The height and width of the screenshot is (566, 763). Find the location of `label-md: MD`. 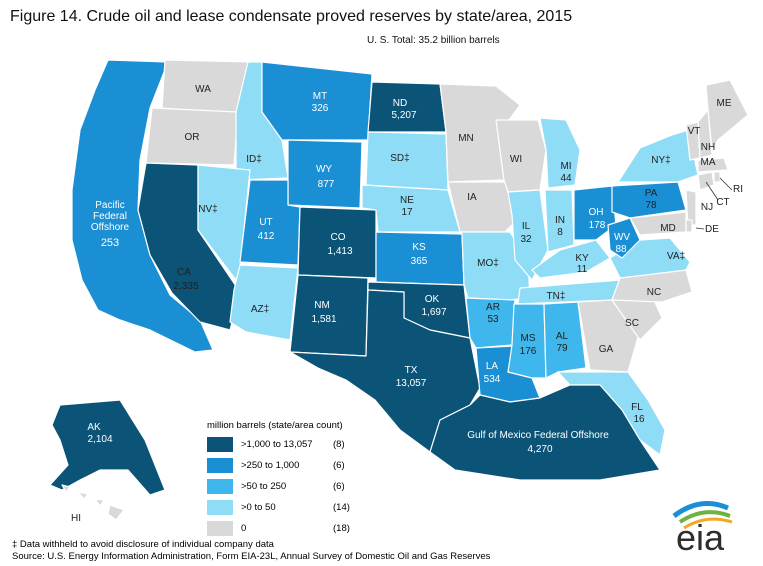

label-md: MD is located at coordinates (668, 228).